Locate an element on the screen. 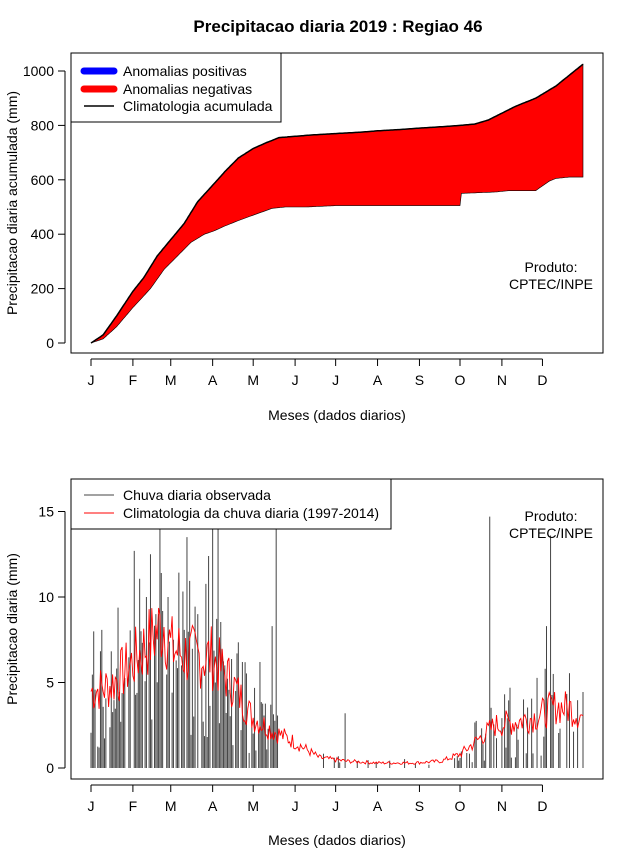 This screenshot has width=640, height=850. climatology-daily-line is located at coordinates (337, 686).